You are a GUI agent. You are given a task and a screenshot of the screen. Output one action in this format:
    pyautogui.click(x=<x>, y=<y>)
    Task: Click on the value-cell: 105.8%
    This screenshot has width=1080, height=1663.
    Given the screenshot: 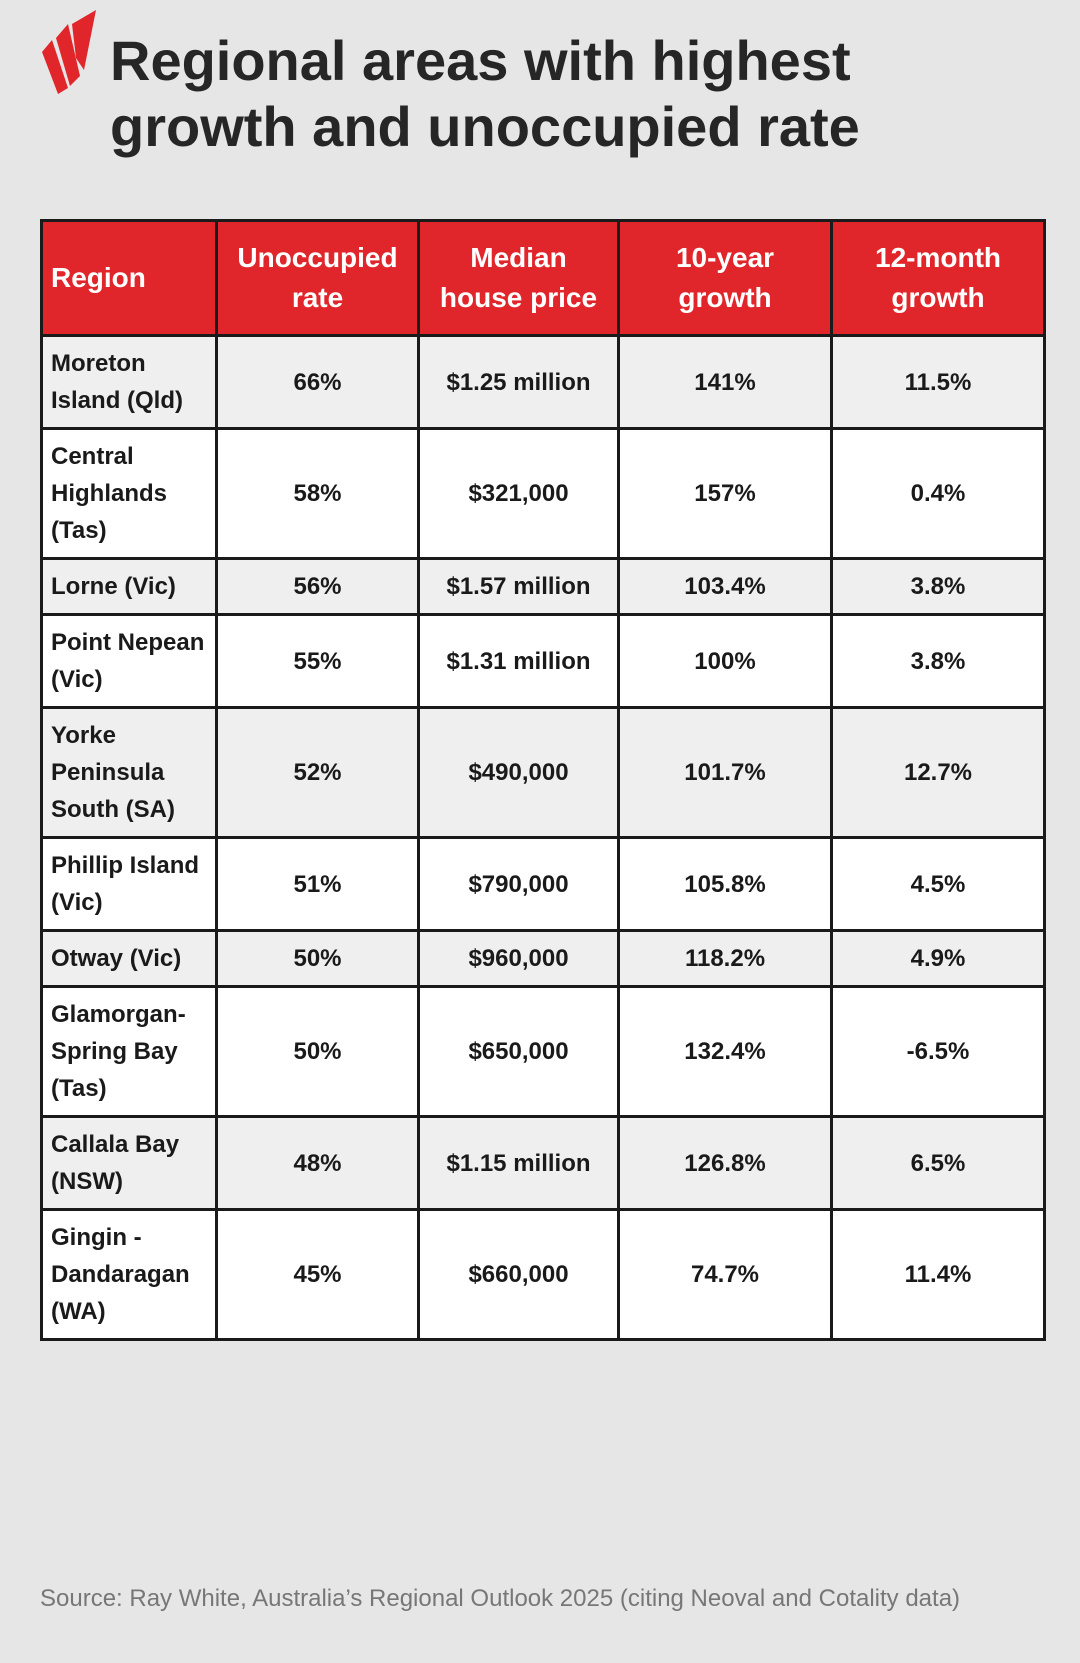 What is the action you would take?
    pyautogui.click(x=725, y=884)
    